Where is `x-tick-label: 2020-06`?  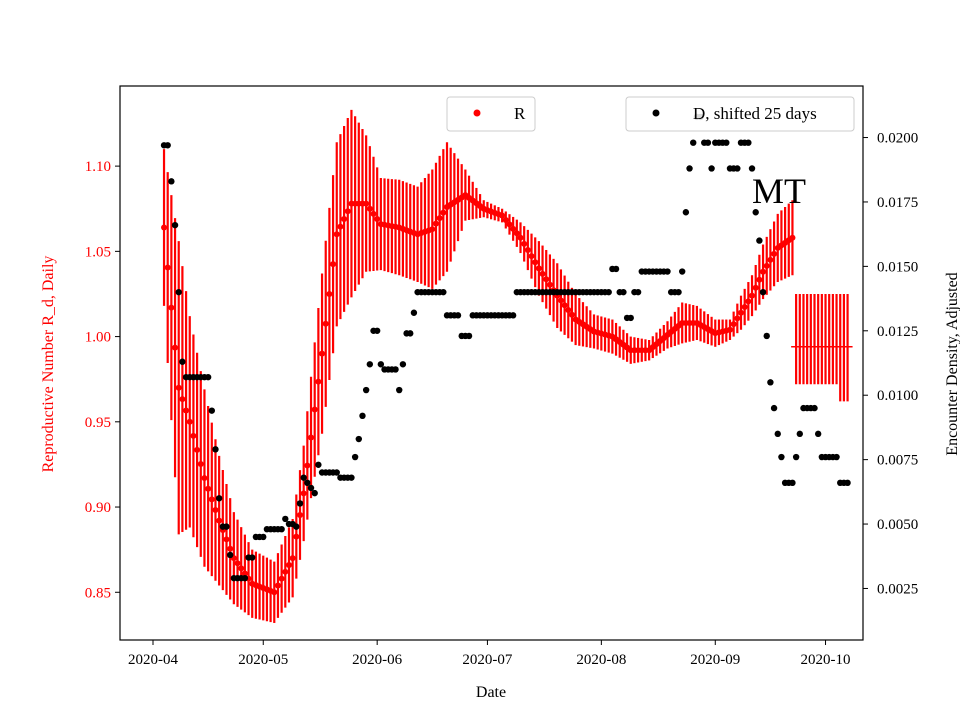
x-tick-label: 2020-06 is located at coordinates (377, 660).